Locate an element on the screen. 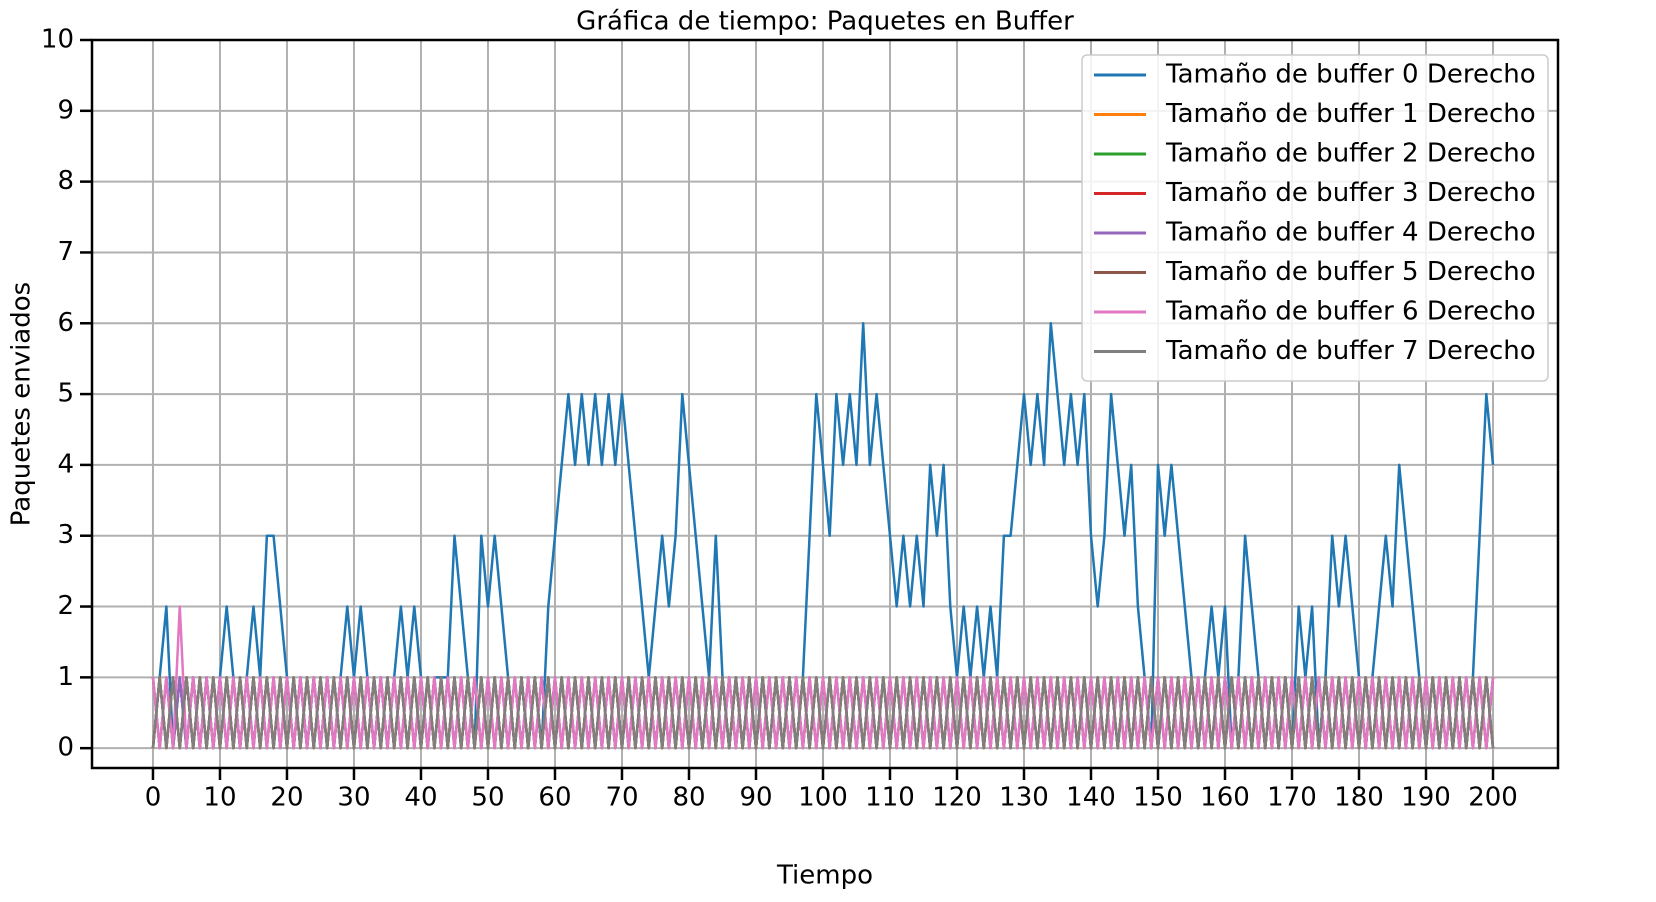 The width and height of the screenshot is (1656, 902). y-tick-label: 3 is located at coordinates (65, 535).